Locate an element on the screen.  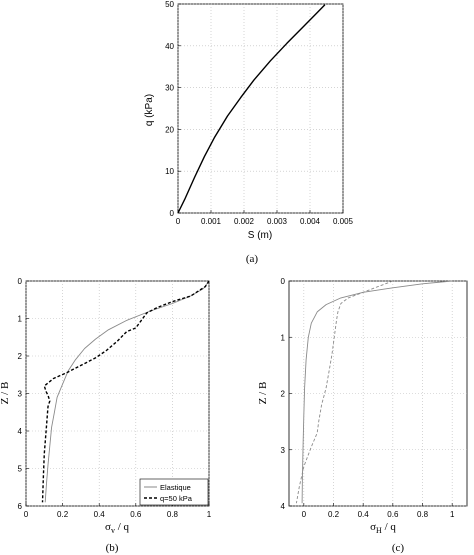
y-axis-label-a: q (kPa) is located at coordinates (149, 110).